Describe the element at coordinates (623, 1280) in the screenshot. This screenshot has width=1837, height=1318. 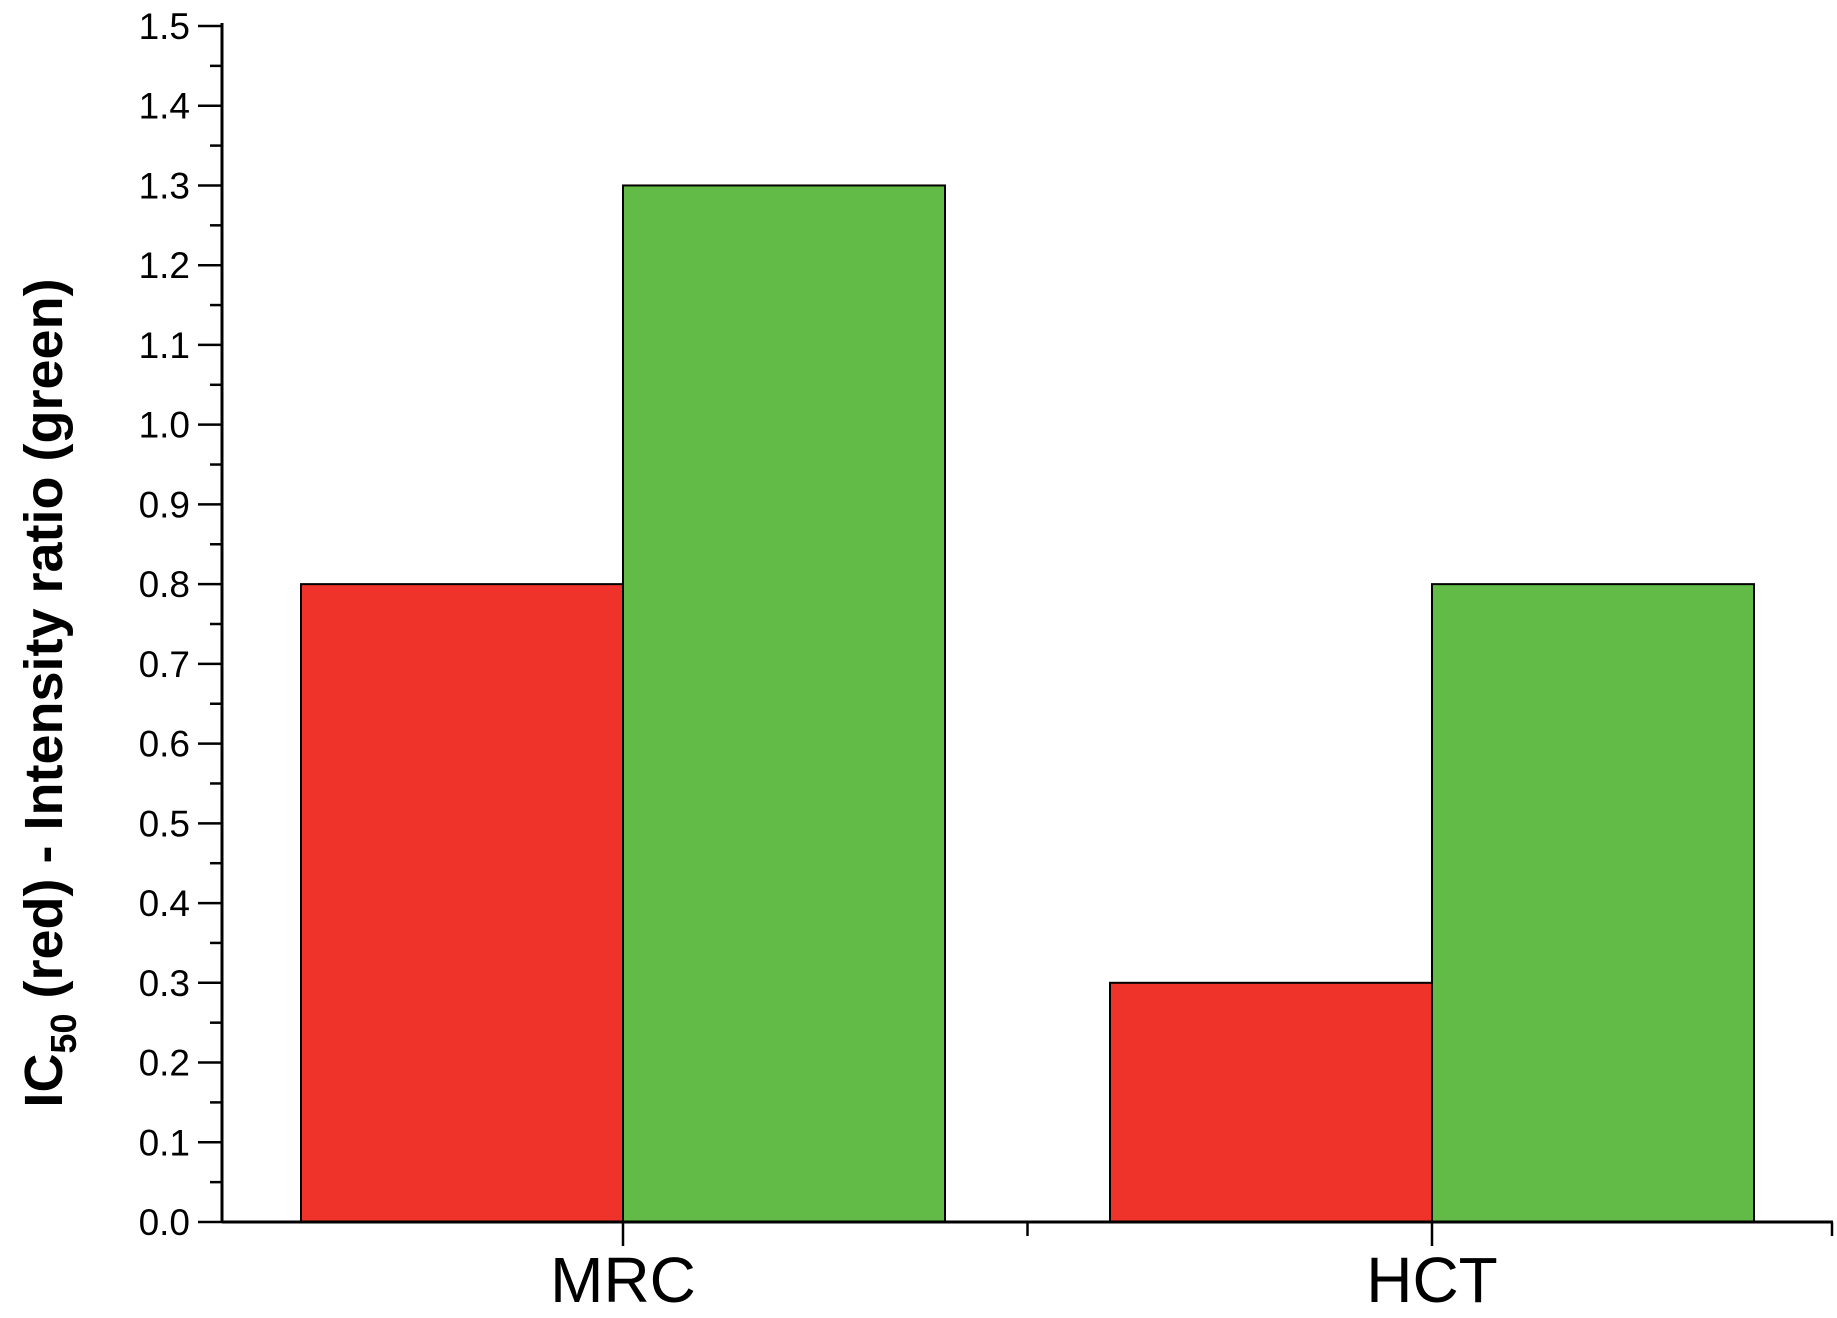
I see `x-tick-label-mrc: MRC` at that location.